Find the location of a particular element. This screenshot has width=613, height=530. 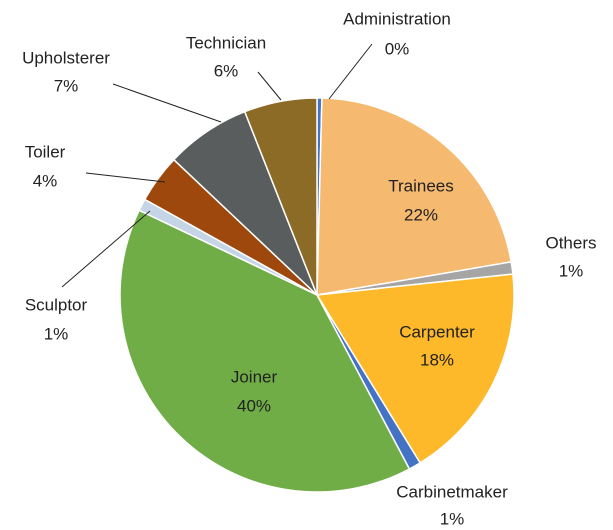

slice-value-label: 4% is located at coordinates (45, 180).